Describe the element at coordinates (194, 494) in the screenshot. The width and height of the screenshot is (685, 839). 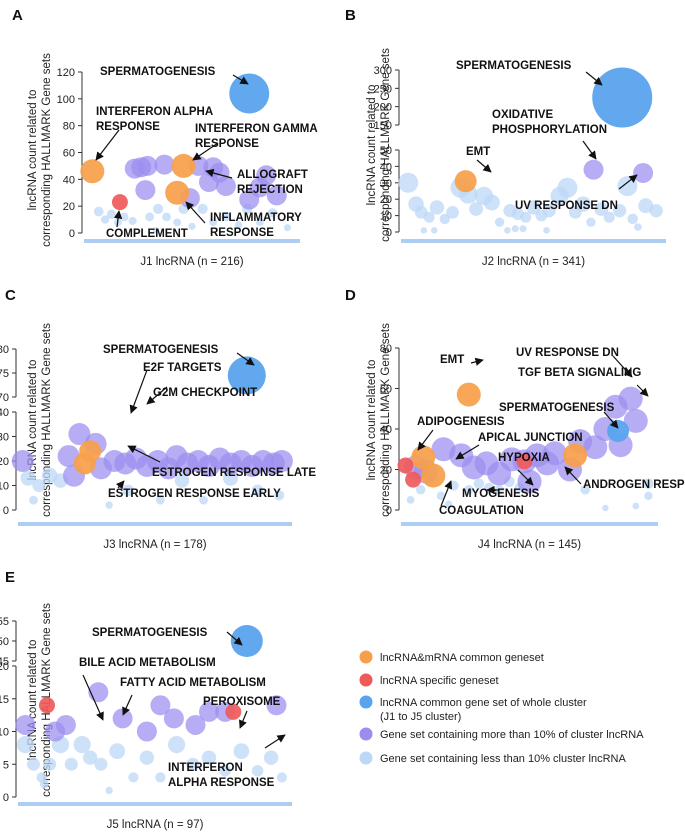
I see `annotation-label: ESTROGEN RESPONSE EARLY` at that location.